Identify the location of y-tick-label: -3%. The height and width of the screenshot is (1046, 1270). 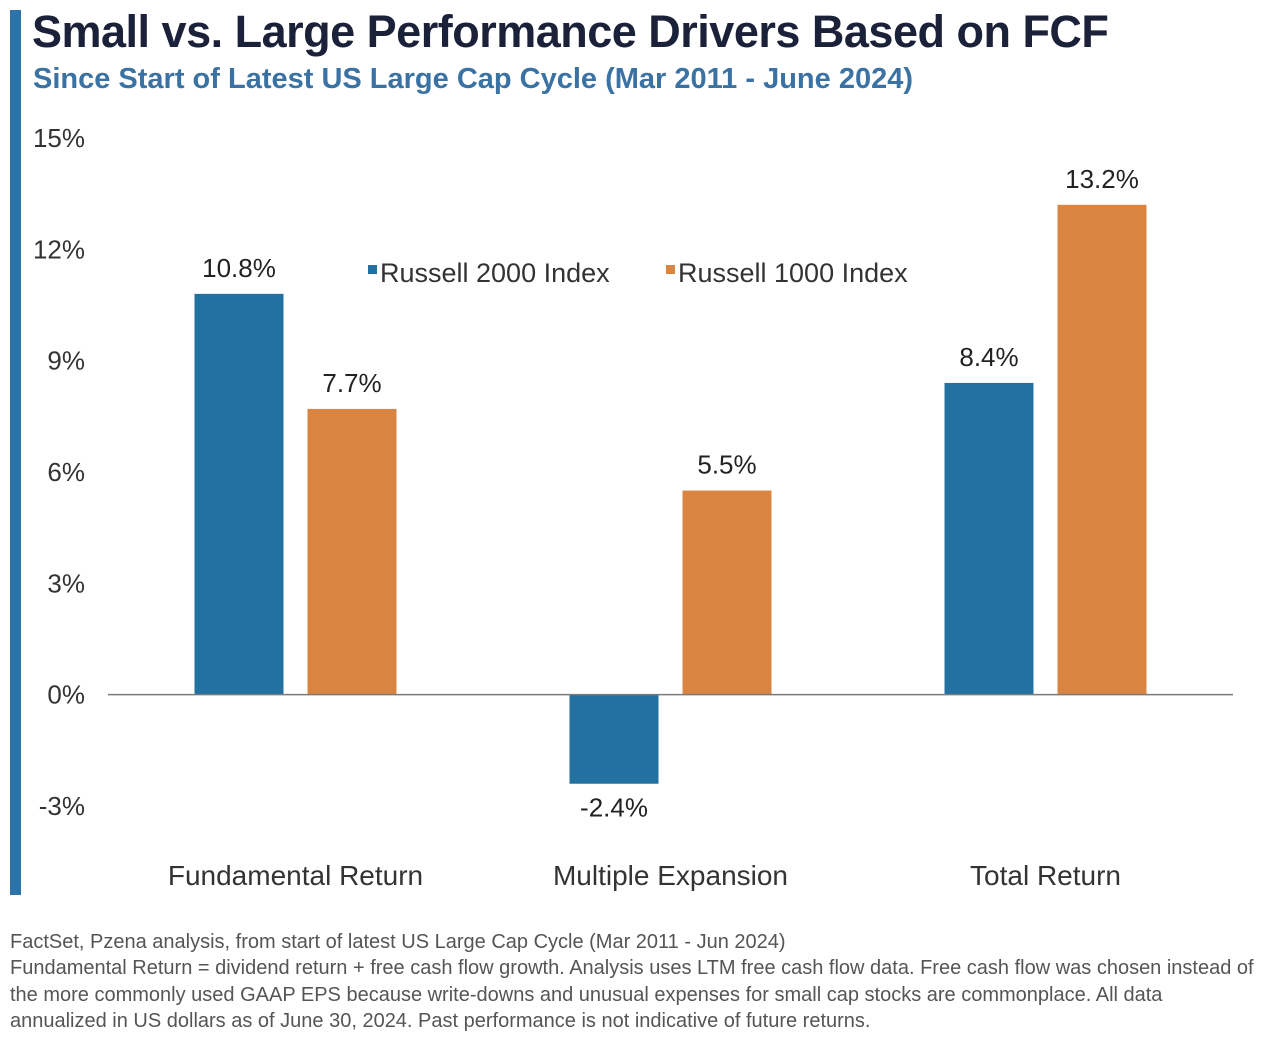
(62, 806).